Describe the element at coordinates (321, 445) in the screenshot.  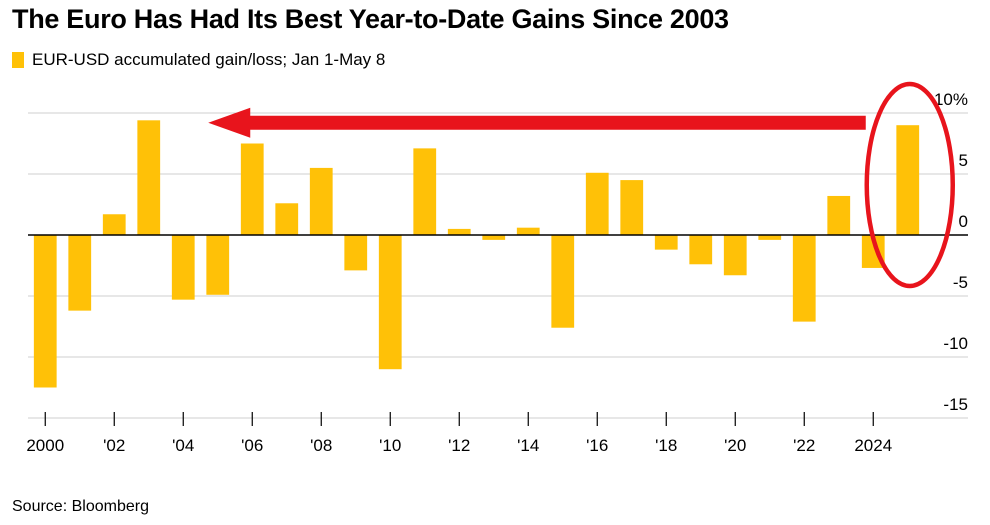
I see `x-tick-label: '08` at that location.